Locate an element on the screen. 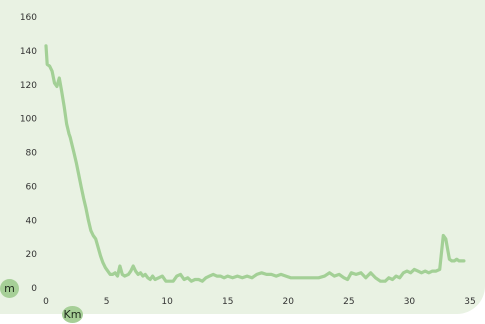 The width and height of the screenshot is (485, 324). y-tick-label: 20 is located at coordinates (32, 255).